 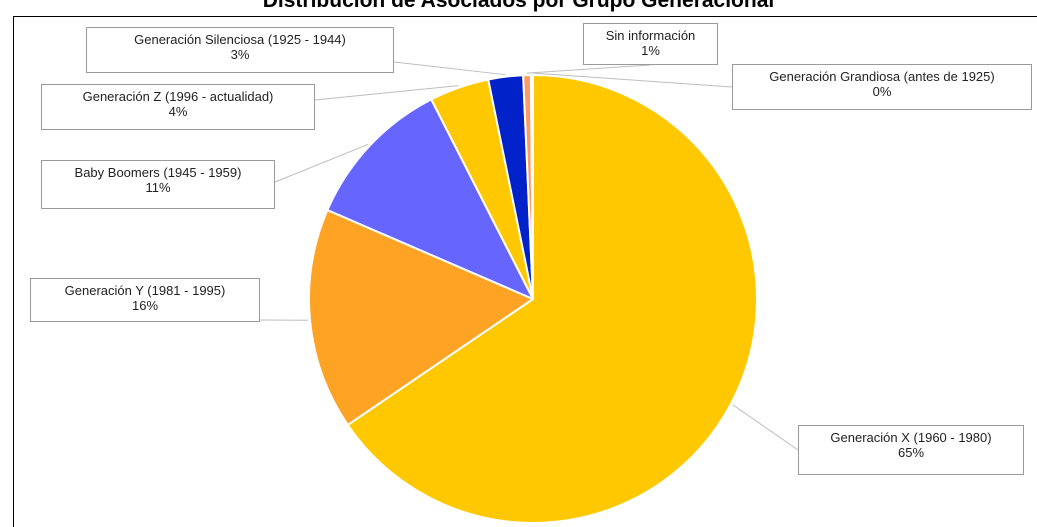 I want to click on label-generacion-y: Generación Y (1981 - 1995) 16%, so click(x=145, y=300).